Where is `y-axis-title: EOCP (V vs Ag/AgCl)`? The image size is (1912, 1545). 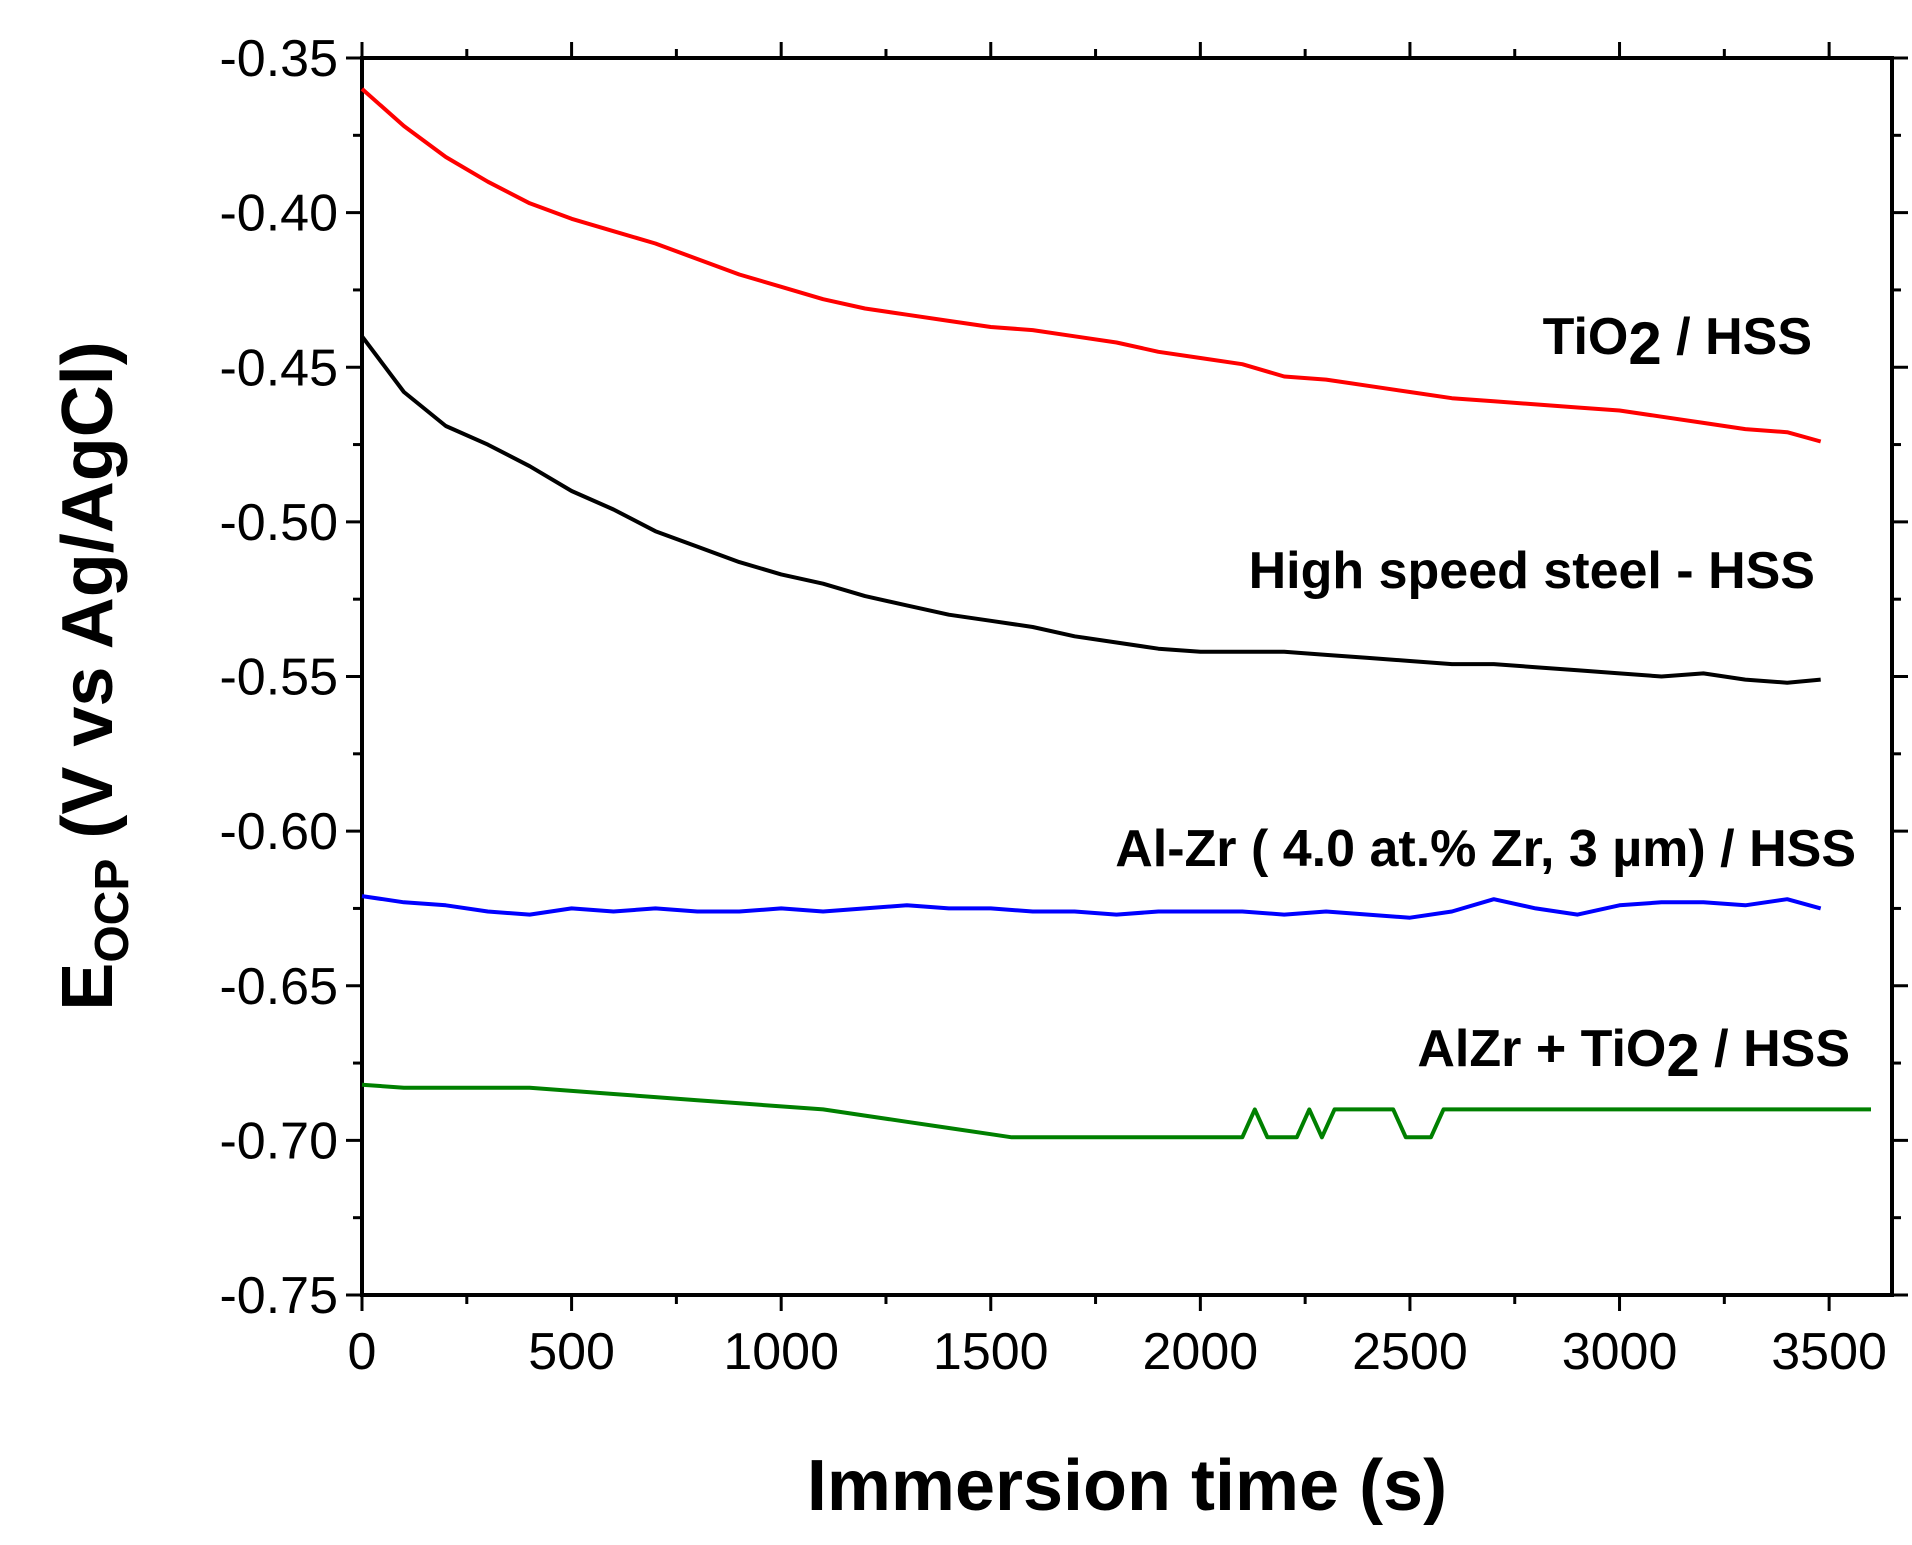
y-axis-title: EOCP (V vs Ag/AgCl) is located at coordinates (93, 675).